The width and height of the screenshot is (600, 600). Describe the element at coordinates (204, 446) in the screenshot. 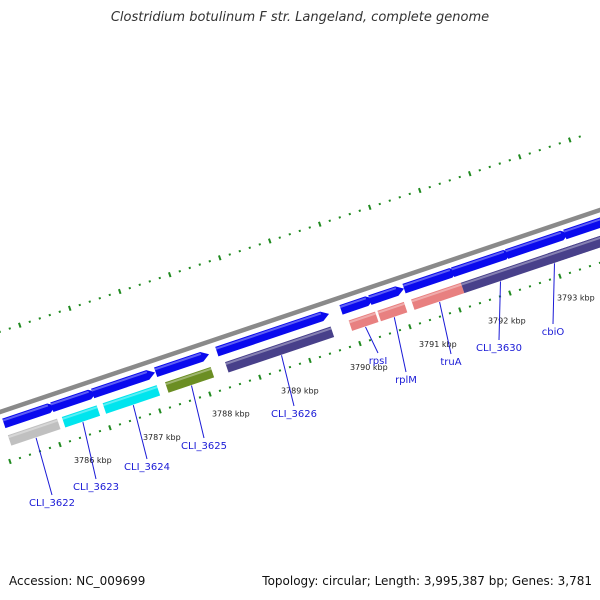

I see `gene-label: CLI_3625` at that location.